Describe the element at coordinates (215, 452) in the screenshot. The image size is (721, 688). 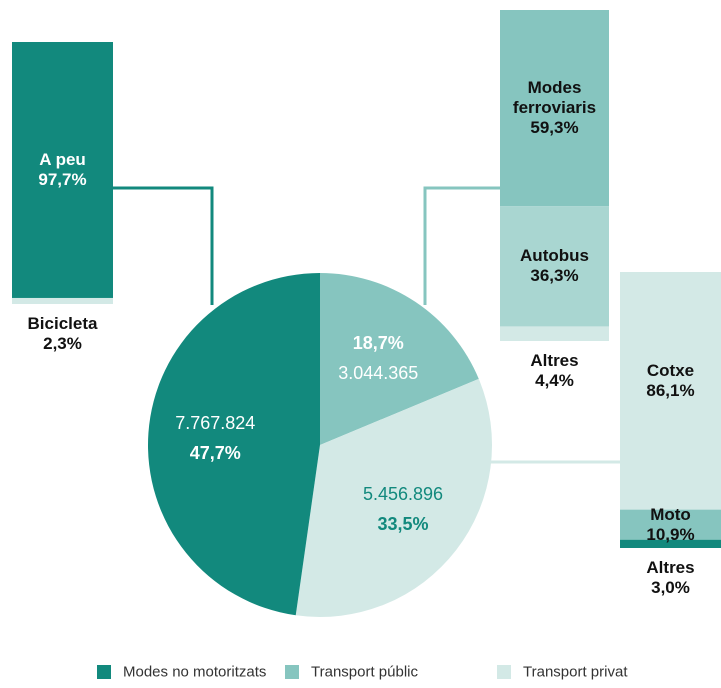
I see `slice-percent: 47,7%` at that location.